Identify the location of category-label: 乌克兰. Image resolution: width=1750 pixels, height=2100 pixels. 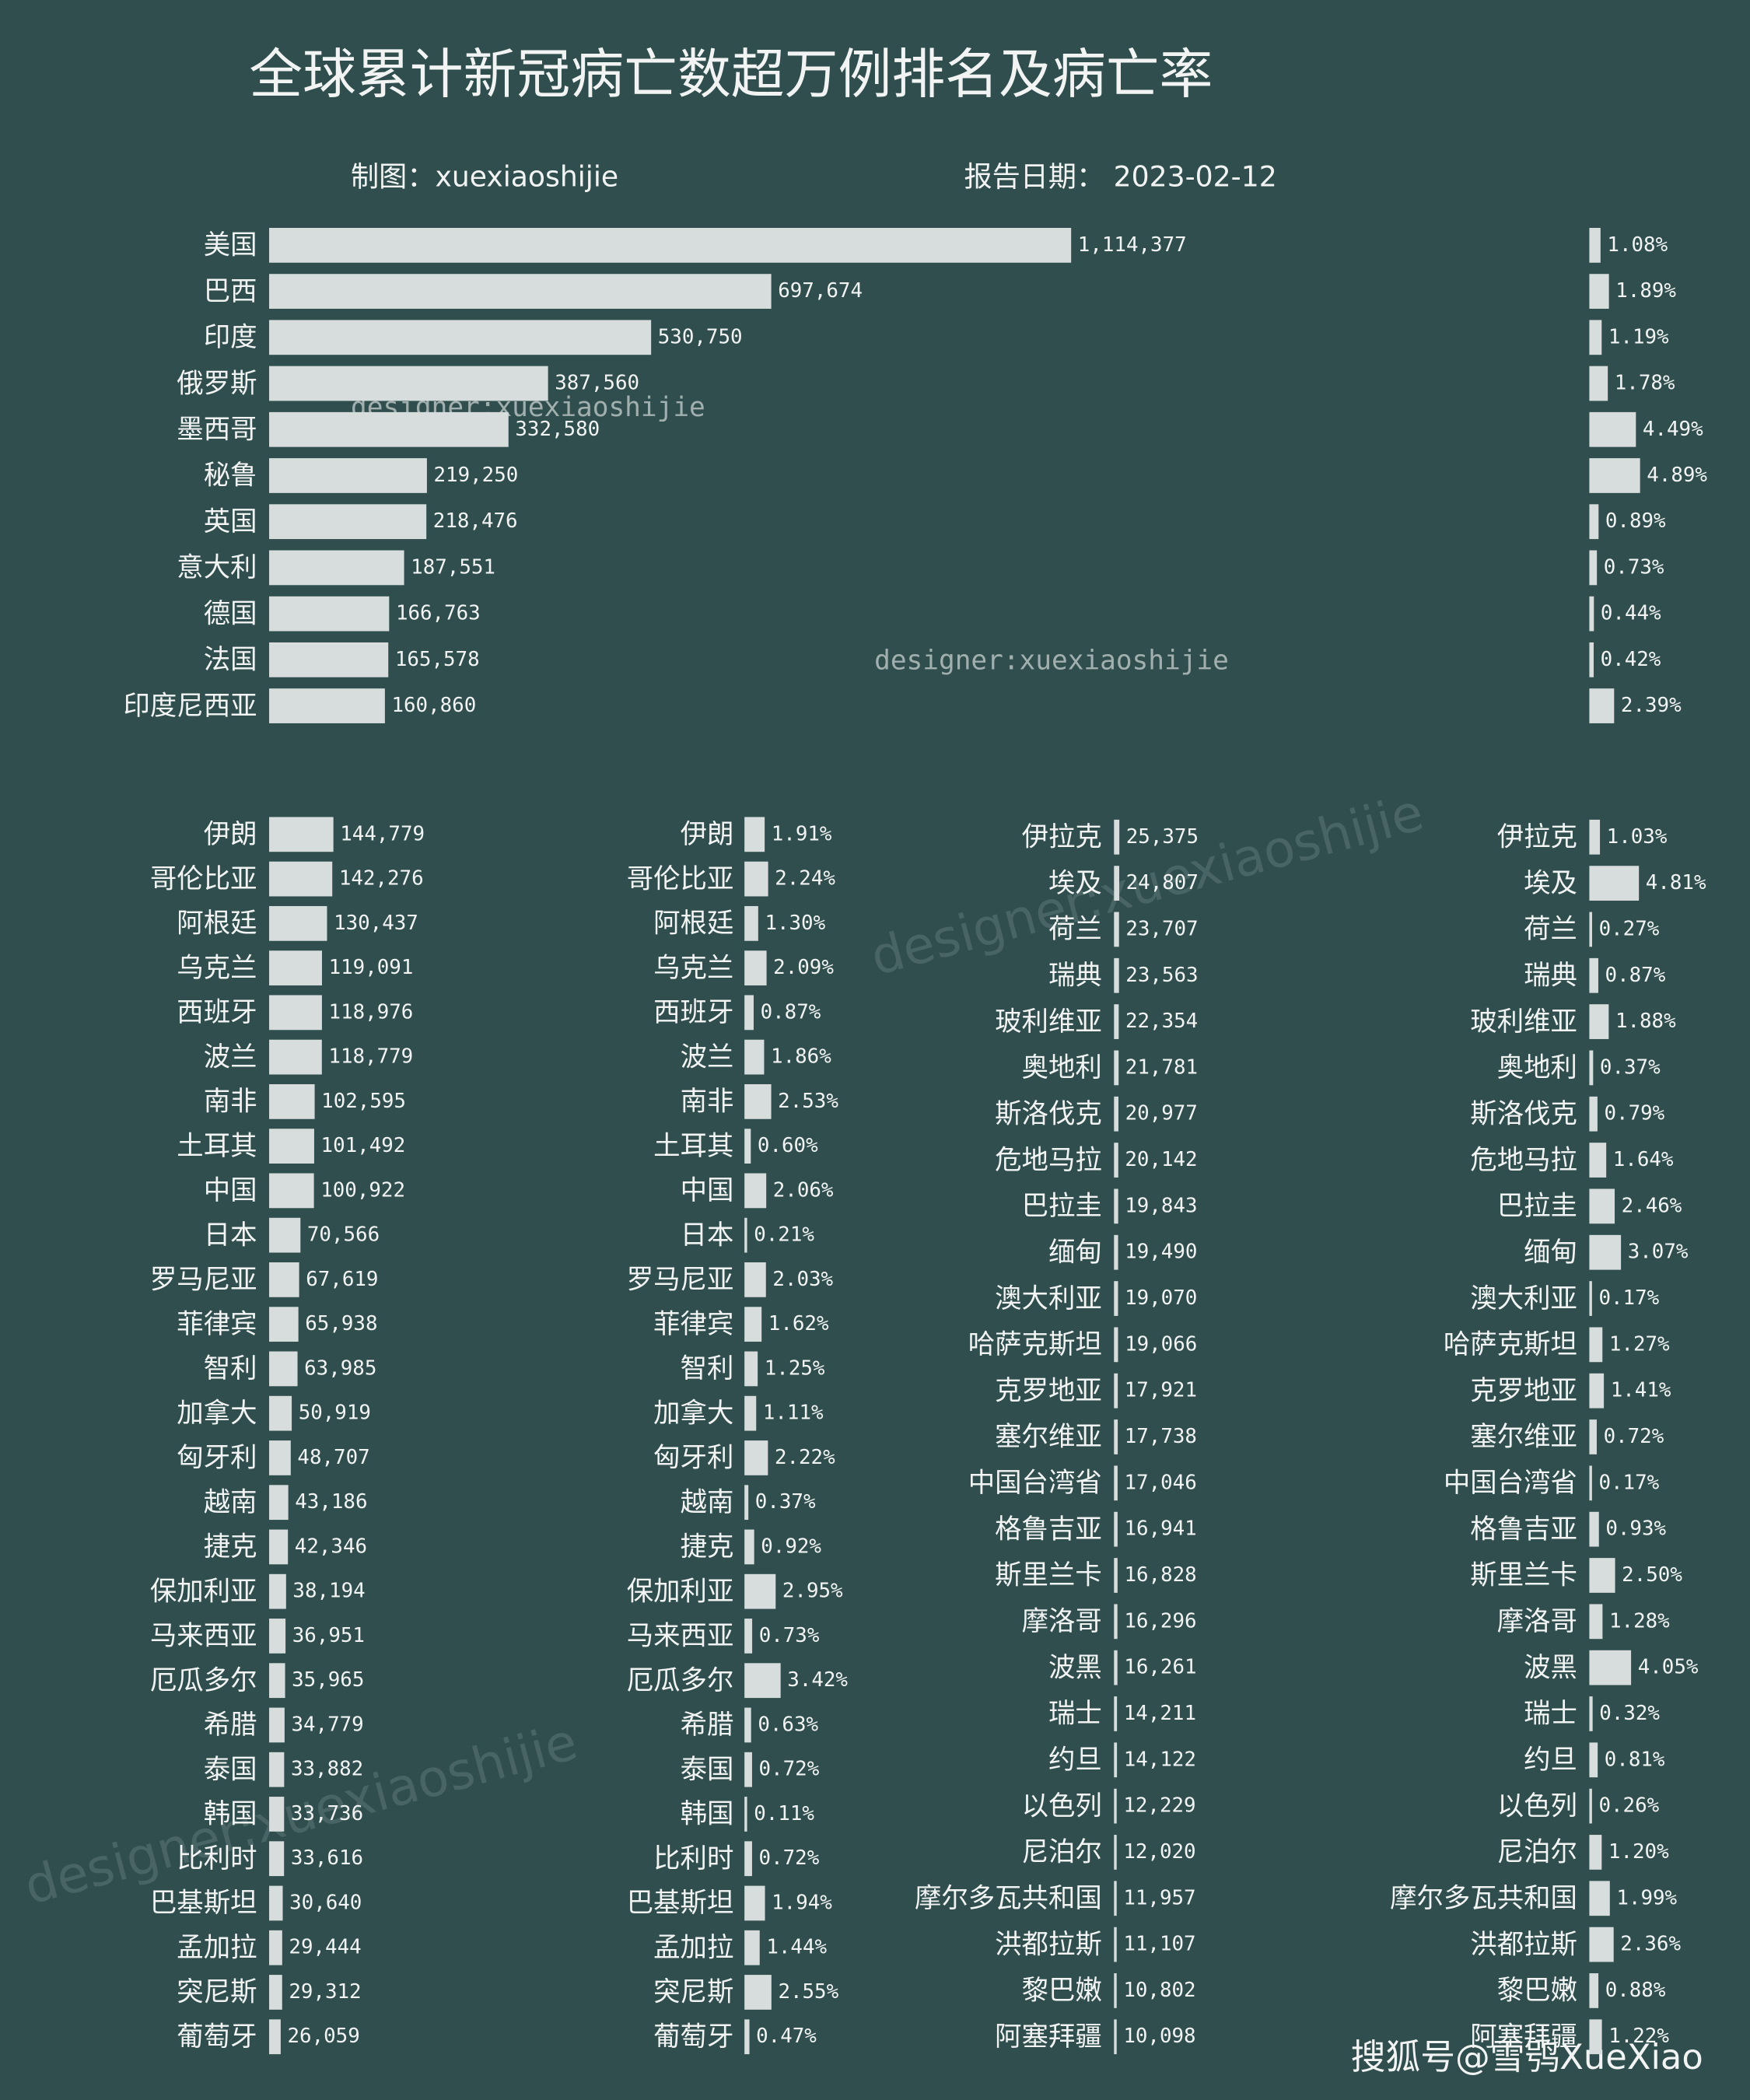
(217, 969).